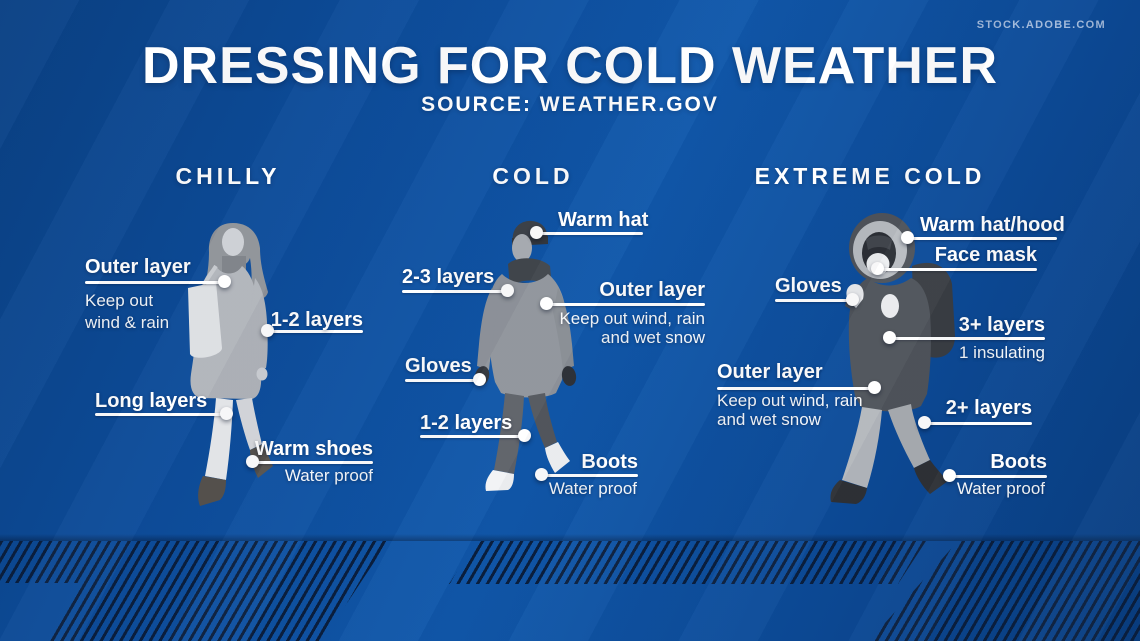  What do you see at coordinates (870, 176) in the screenshot?
I see `column-heading-extreme-cold: EXTREME COLD` at bounding box center [870, 176].